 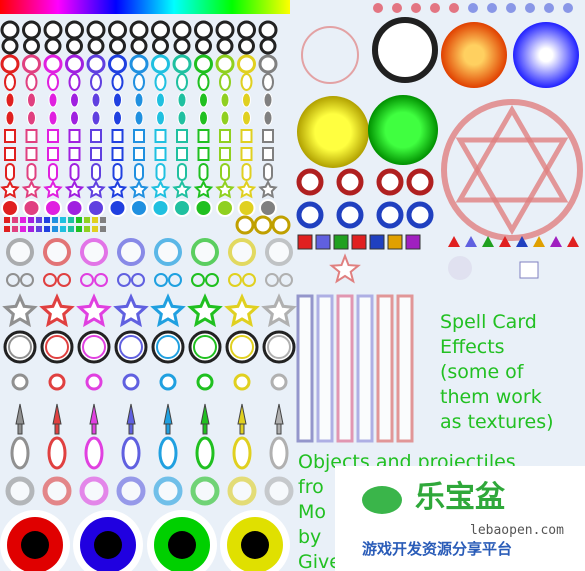 What do you see at coordinates (279, 453) in the screenshot?
I see `oval-big` at bounding box center [279, 453].